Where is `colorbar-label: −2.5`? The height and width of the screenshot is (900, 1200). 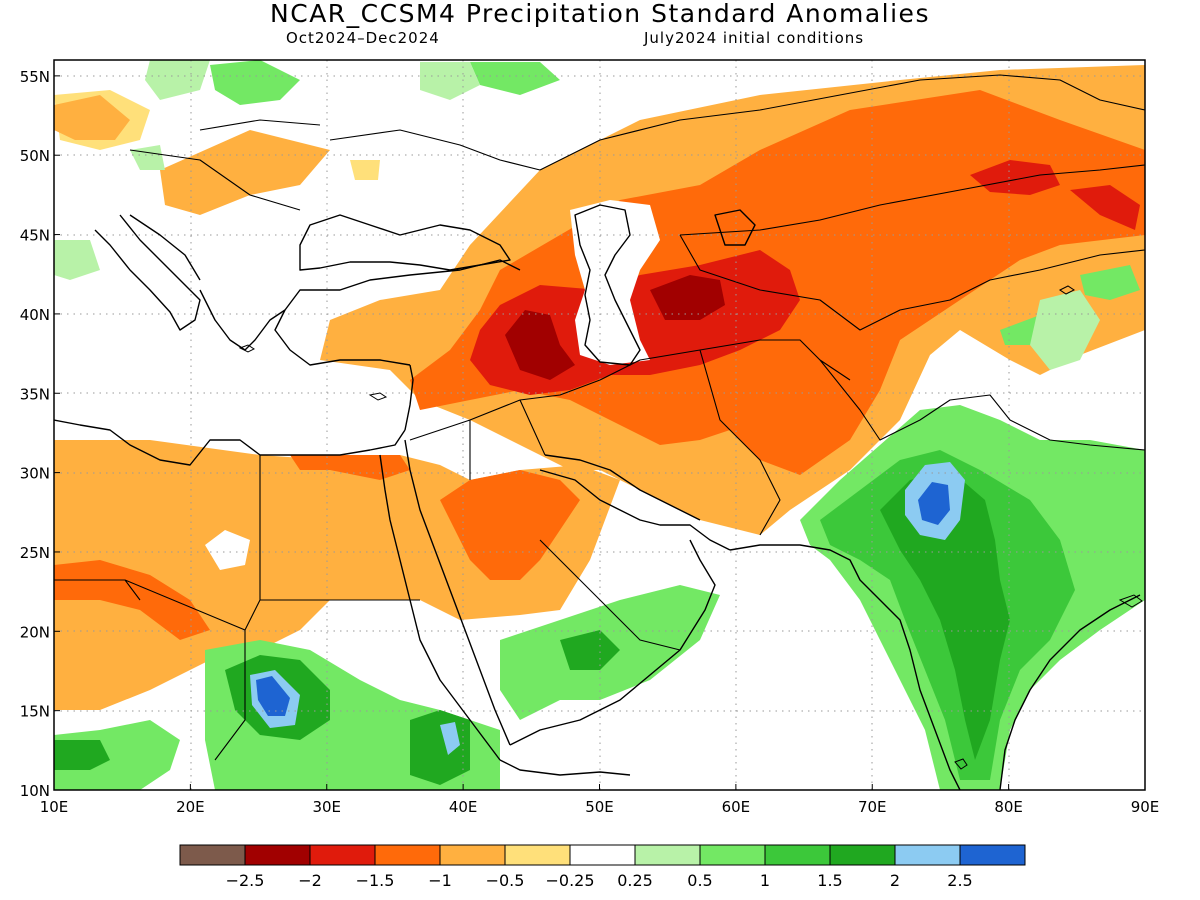 colorbar-label: −2.5 is located at coordinates (245, 880).